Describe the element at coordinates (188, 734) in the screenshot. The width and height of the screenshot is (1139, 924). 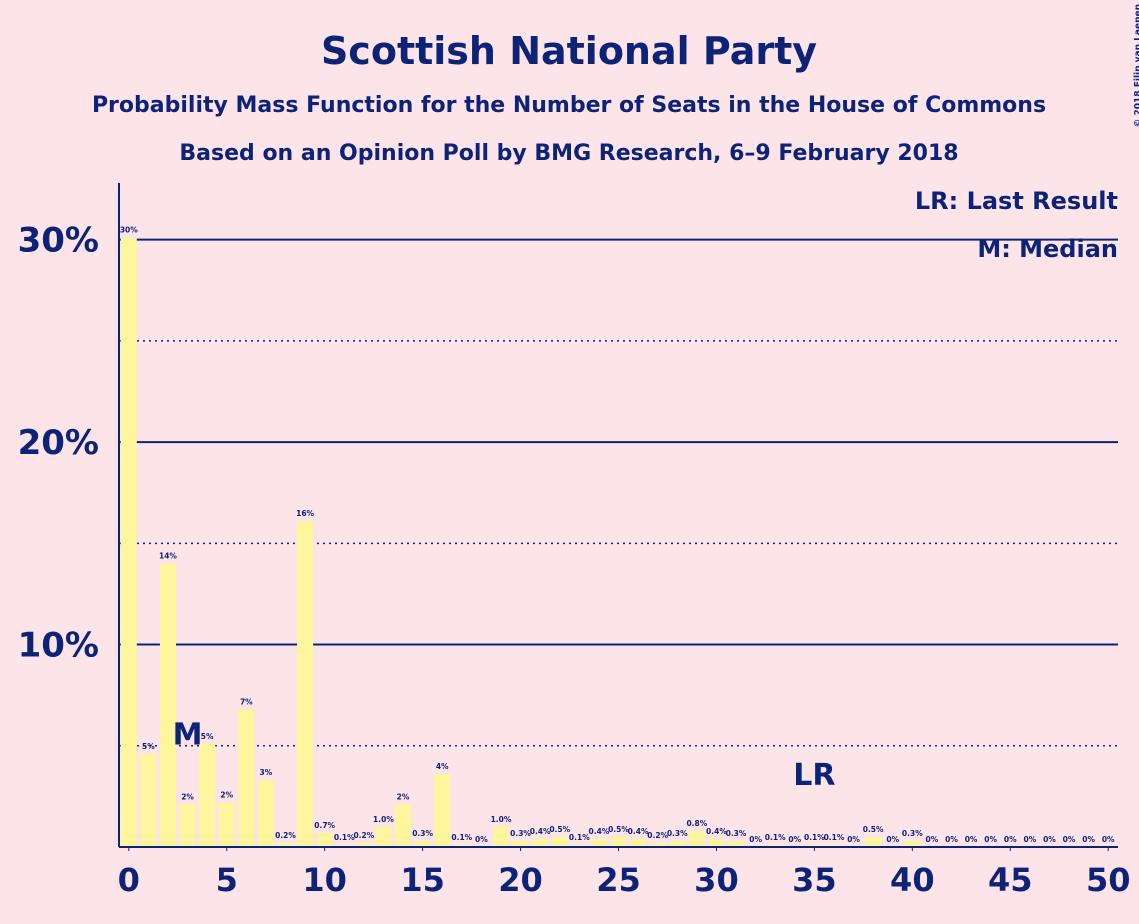
I see `marker-label: M` at that location.